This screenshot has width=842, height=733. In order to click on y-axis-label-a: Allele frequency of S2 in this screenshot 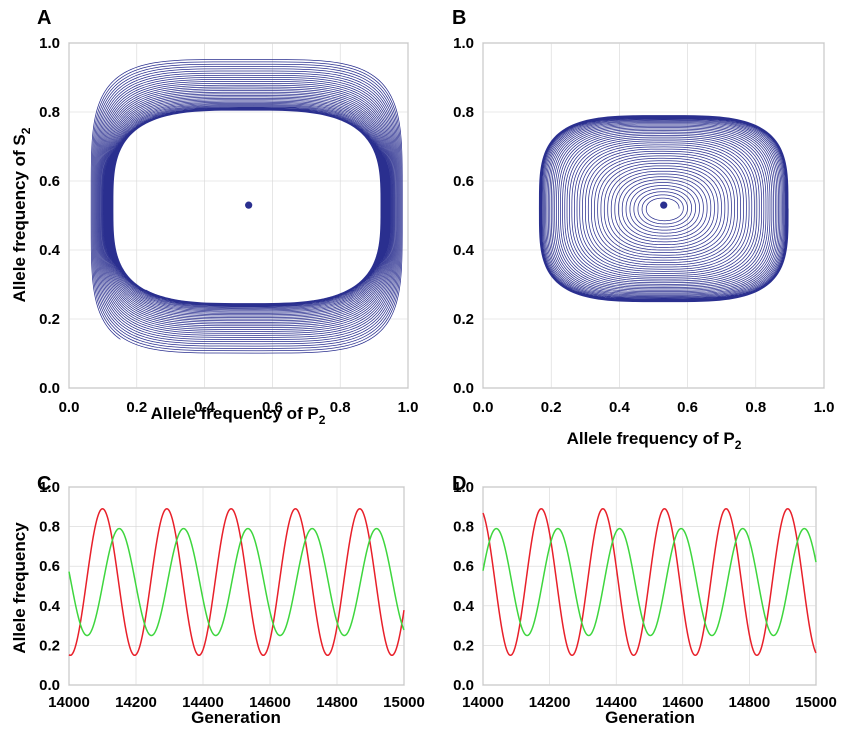, I will do `click(21, 214)`.